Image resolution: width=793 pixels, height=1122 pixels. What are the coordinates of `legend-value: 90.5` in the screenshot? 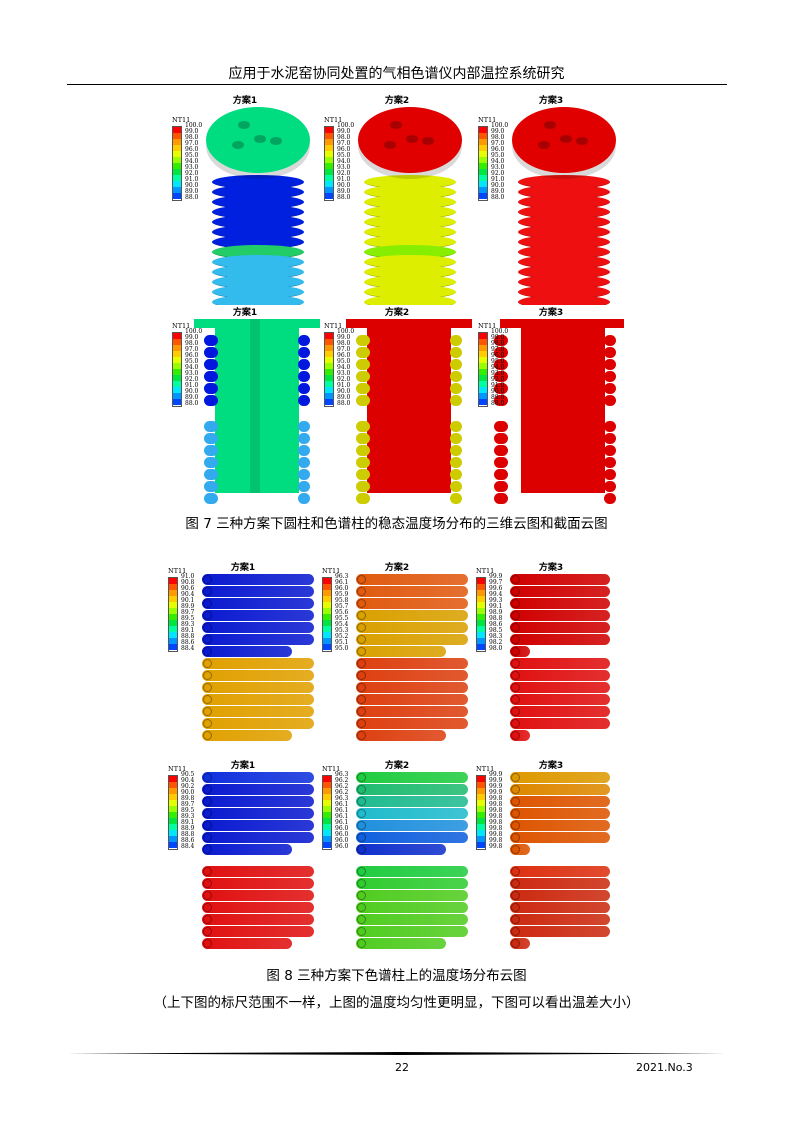 It's located at (188, 774).